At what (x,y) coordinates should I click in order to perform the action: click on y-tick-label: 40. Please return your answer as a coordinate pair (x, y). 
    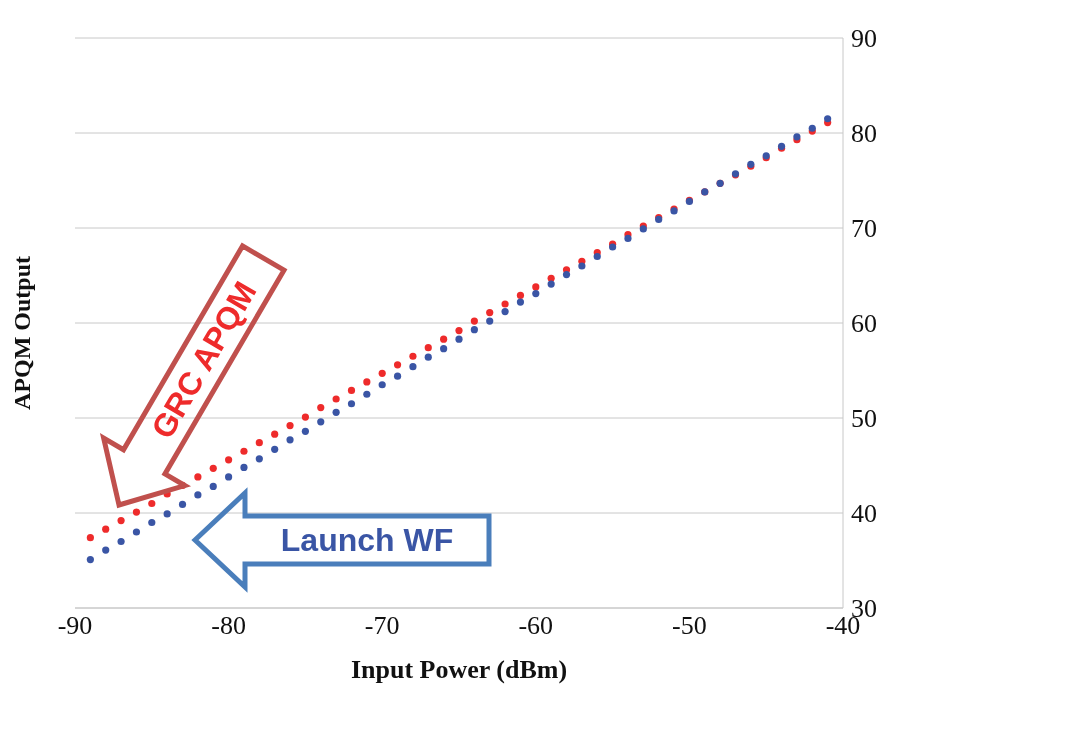
    Looking at the image, I should click on (864, 514).